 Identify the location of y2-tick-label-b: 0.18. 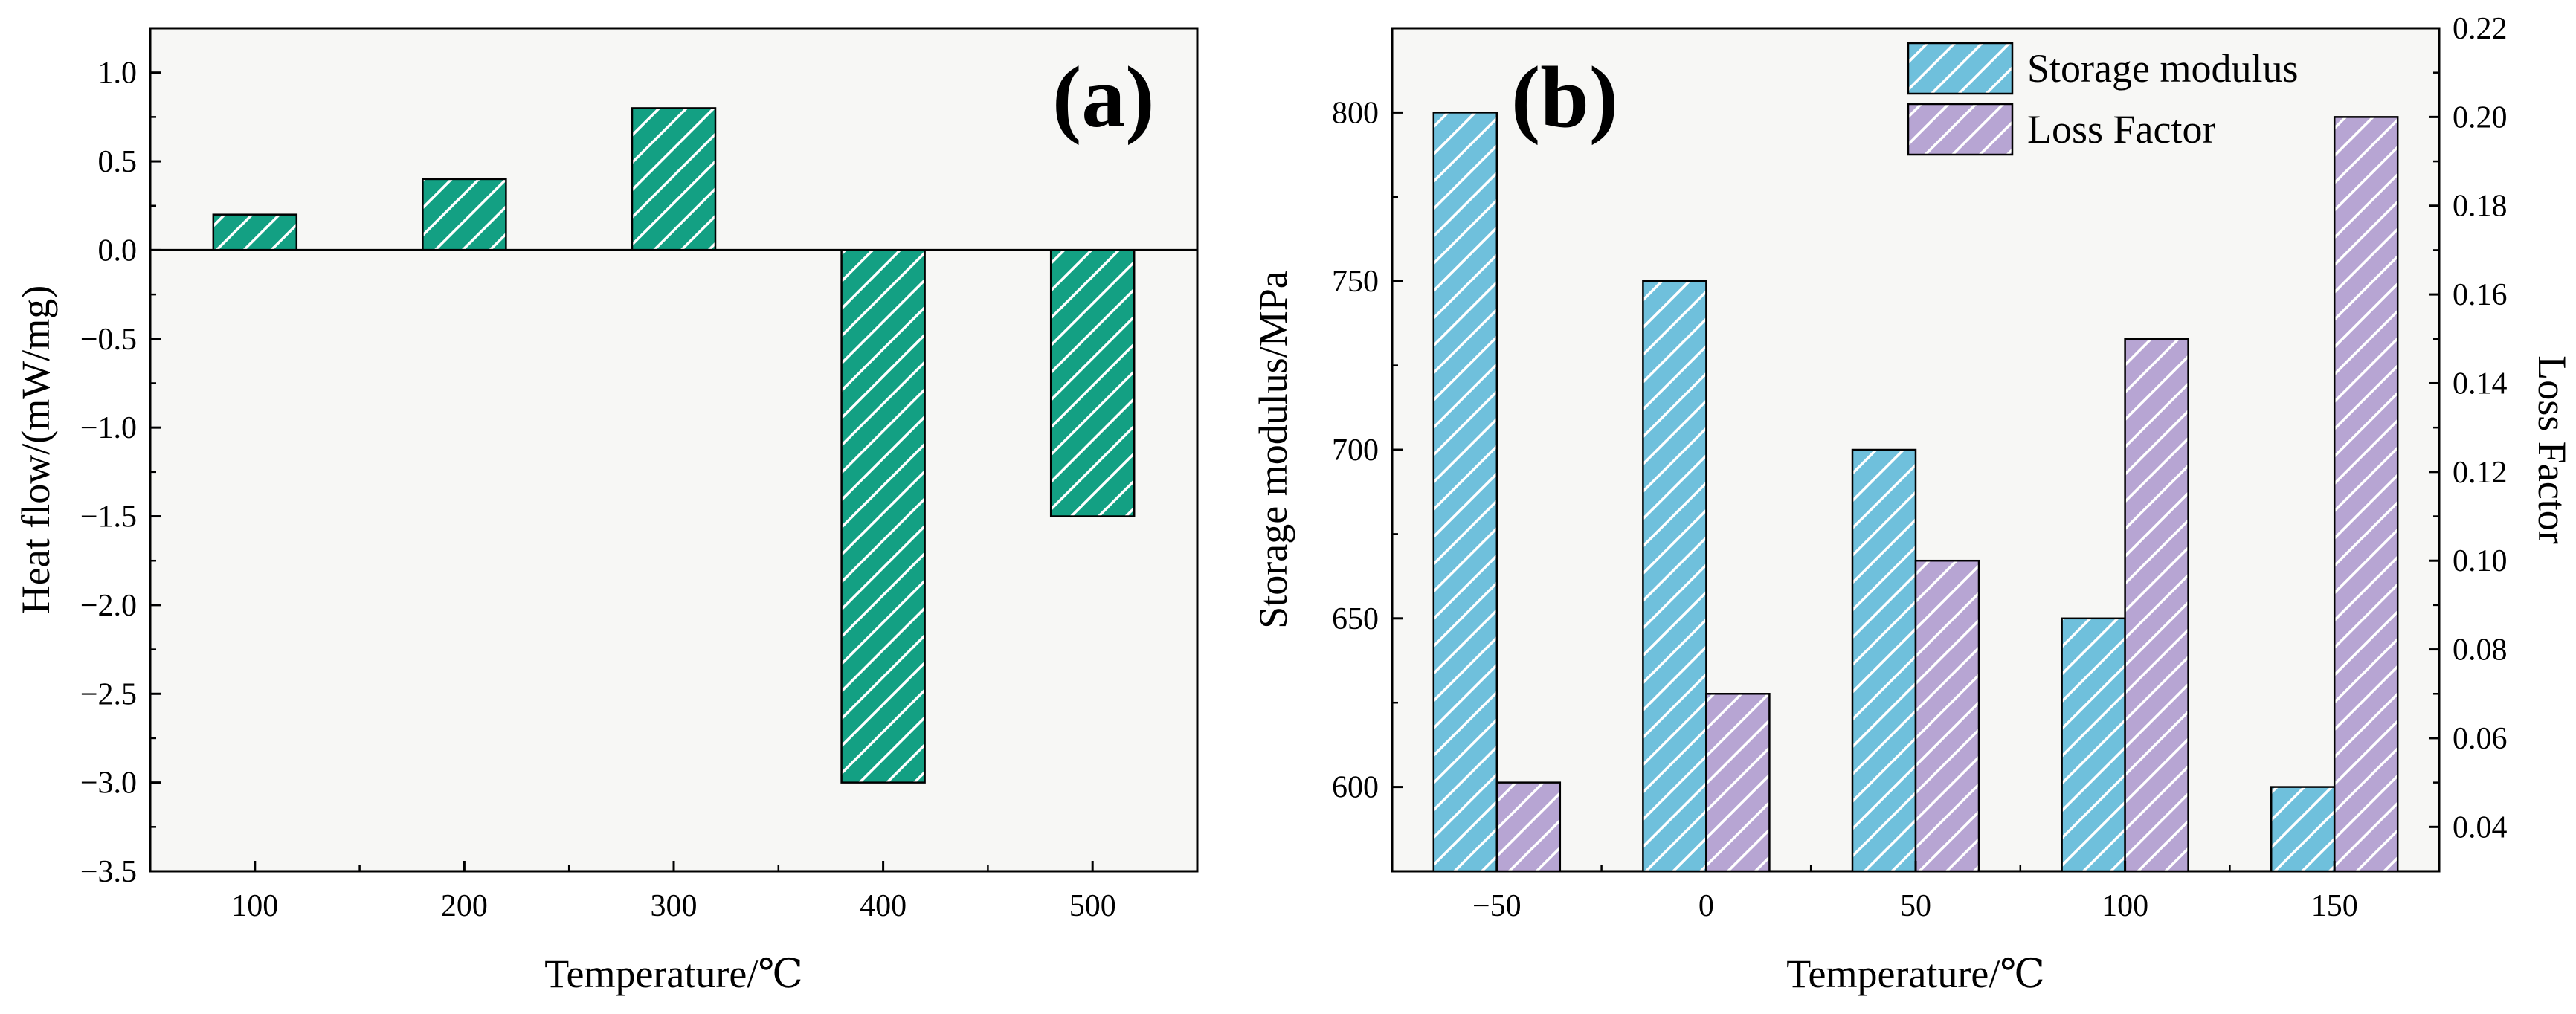
(2480, 207).